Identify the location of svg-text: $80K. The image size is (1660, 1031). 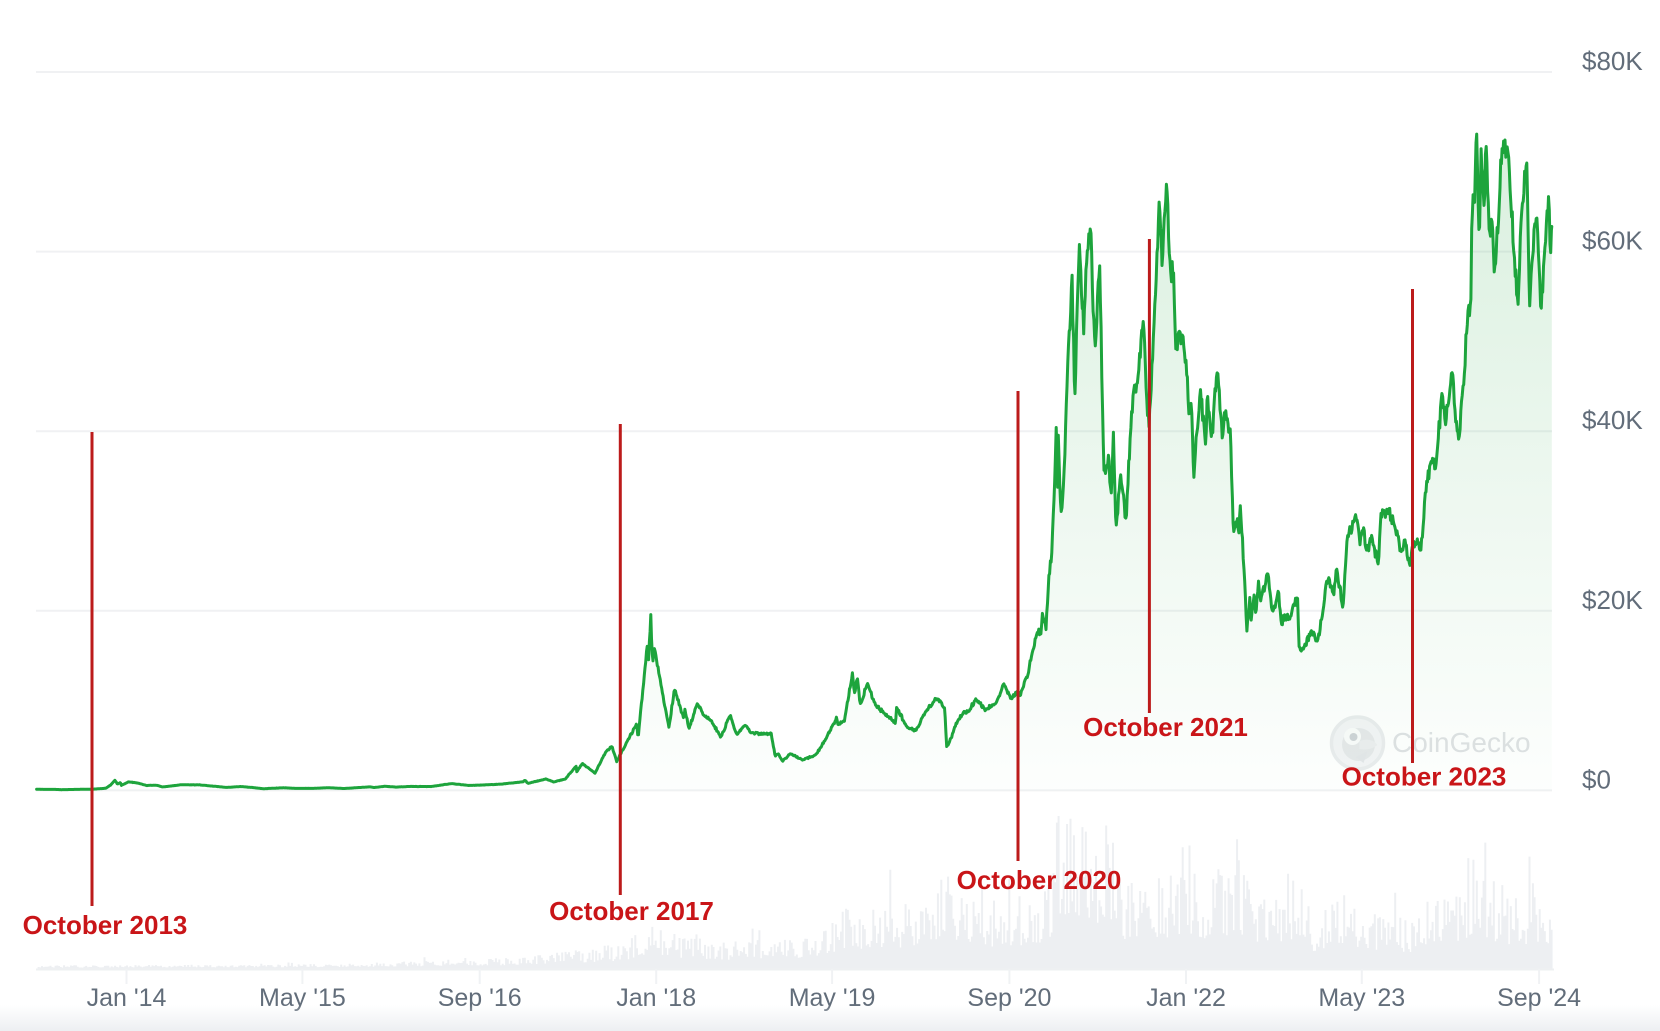
(1612, 61).